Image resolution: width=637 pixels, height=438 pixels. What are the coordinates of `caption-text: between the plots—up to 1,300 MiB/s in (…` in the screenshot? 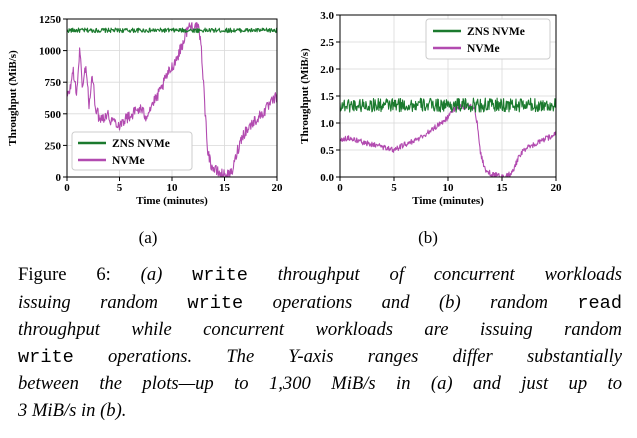 It's located at (320, 383).